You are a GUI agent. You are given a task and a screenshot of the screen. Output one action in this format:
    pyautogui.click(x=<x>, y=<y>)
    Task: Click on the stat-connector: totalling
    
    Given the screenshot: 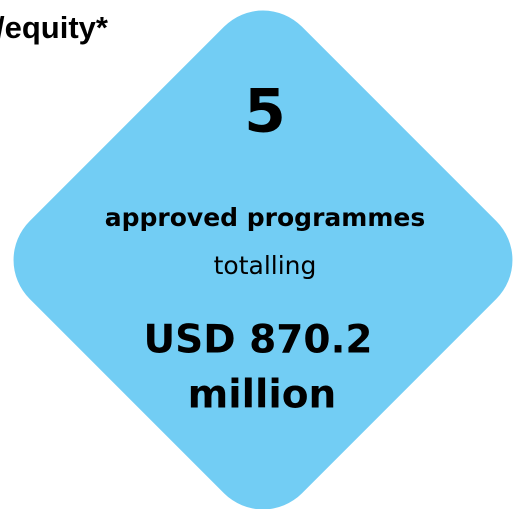 What is the action you would take?
    pyautogui.click(x=265, y=265)
    